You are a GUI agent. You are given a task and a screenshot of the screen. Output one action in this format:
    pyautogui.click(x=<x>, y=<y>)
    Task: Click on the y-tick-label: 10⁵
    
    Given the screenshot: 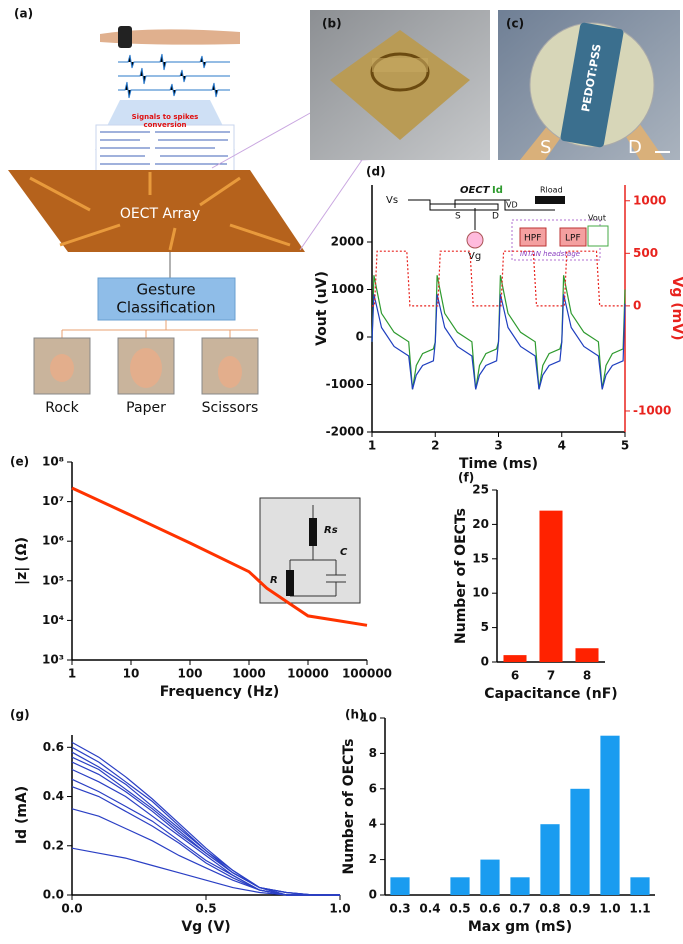 What is the action you would take?
    pyautogui.click(x=53, y=580)
    